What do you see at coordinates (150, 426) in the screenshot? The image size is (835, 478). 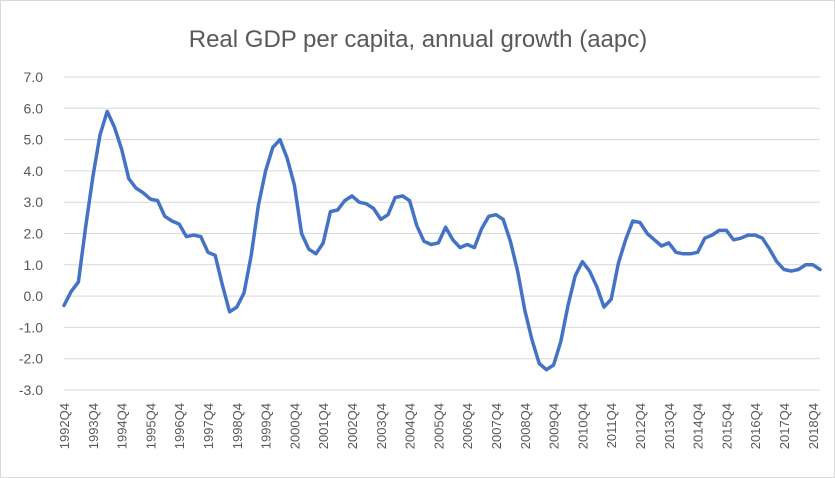 I see `x-tick-label: 1995Q4` at bounding box center [150, 426].